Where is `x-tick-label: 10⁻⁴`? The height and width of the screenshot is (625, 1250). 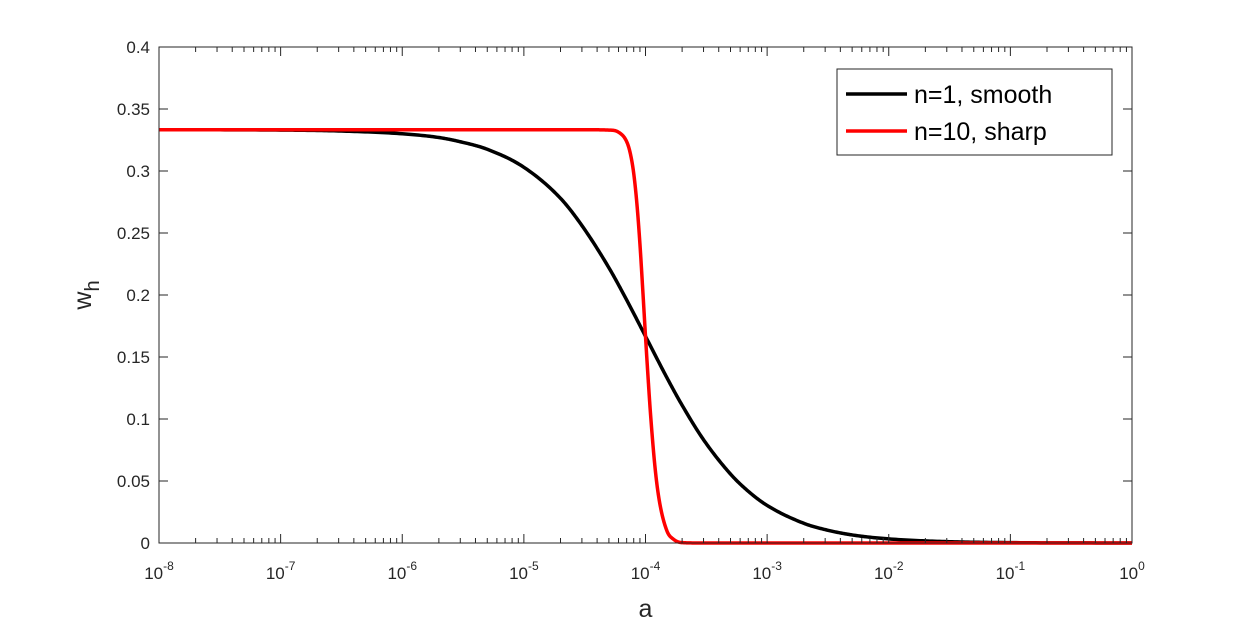
x-tick-label: 10⁻⁴ is located at coordinates (646, 571).